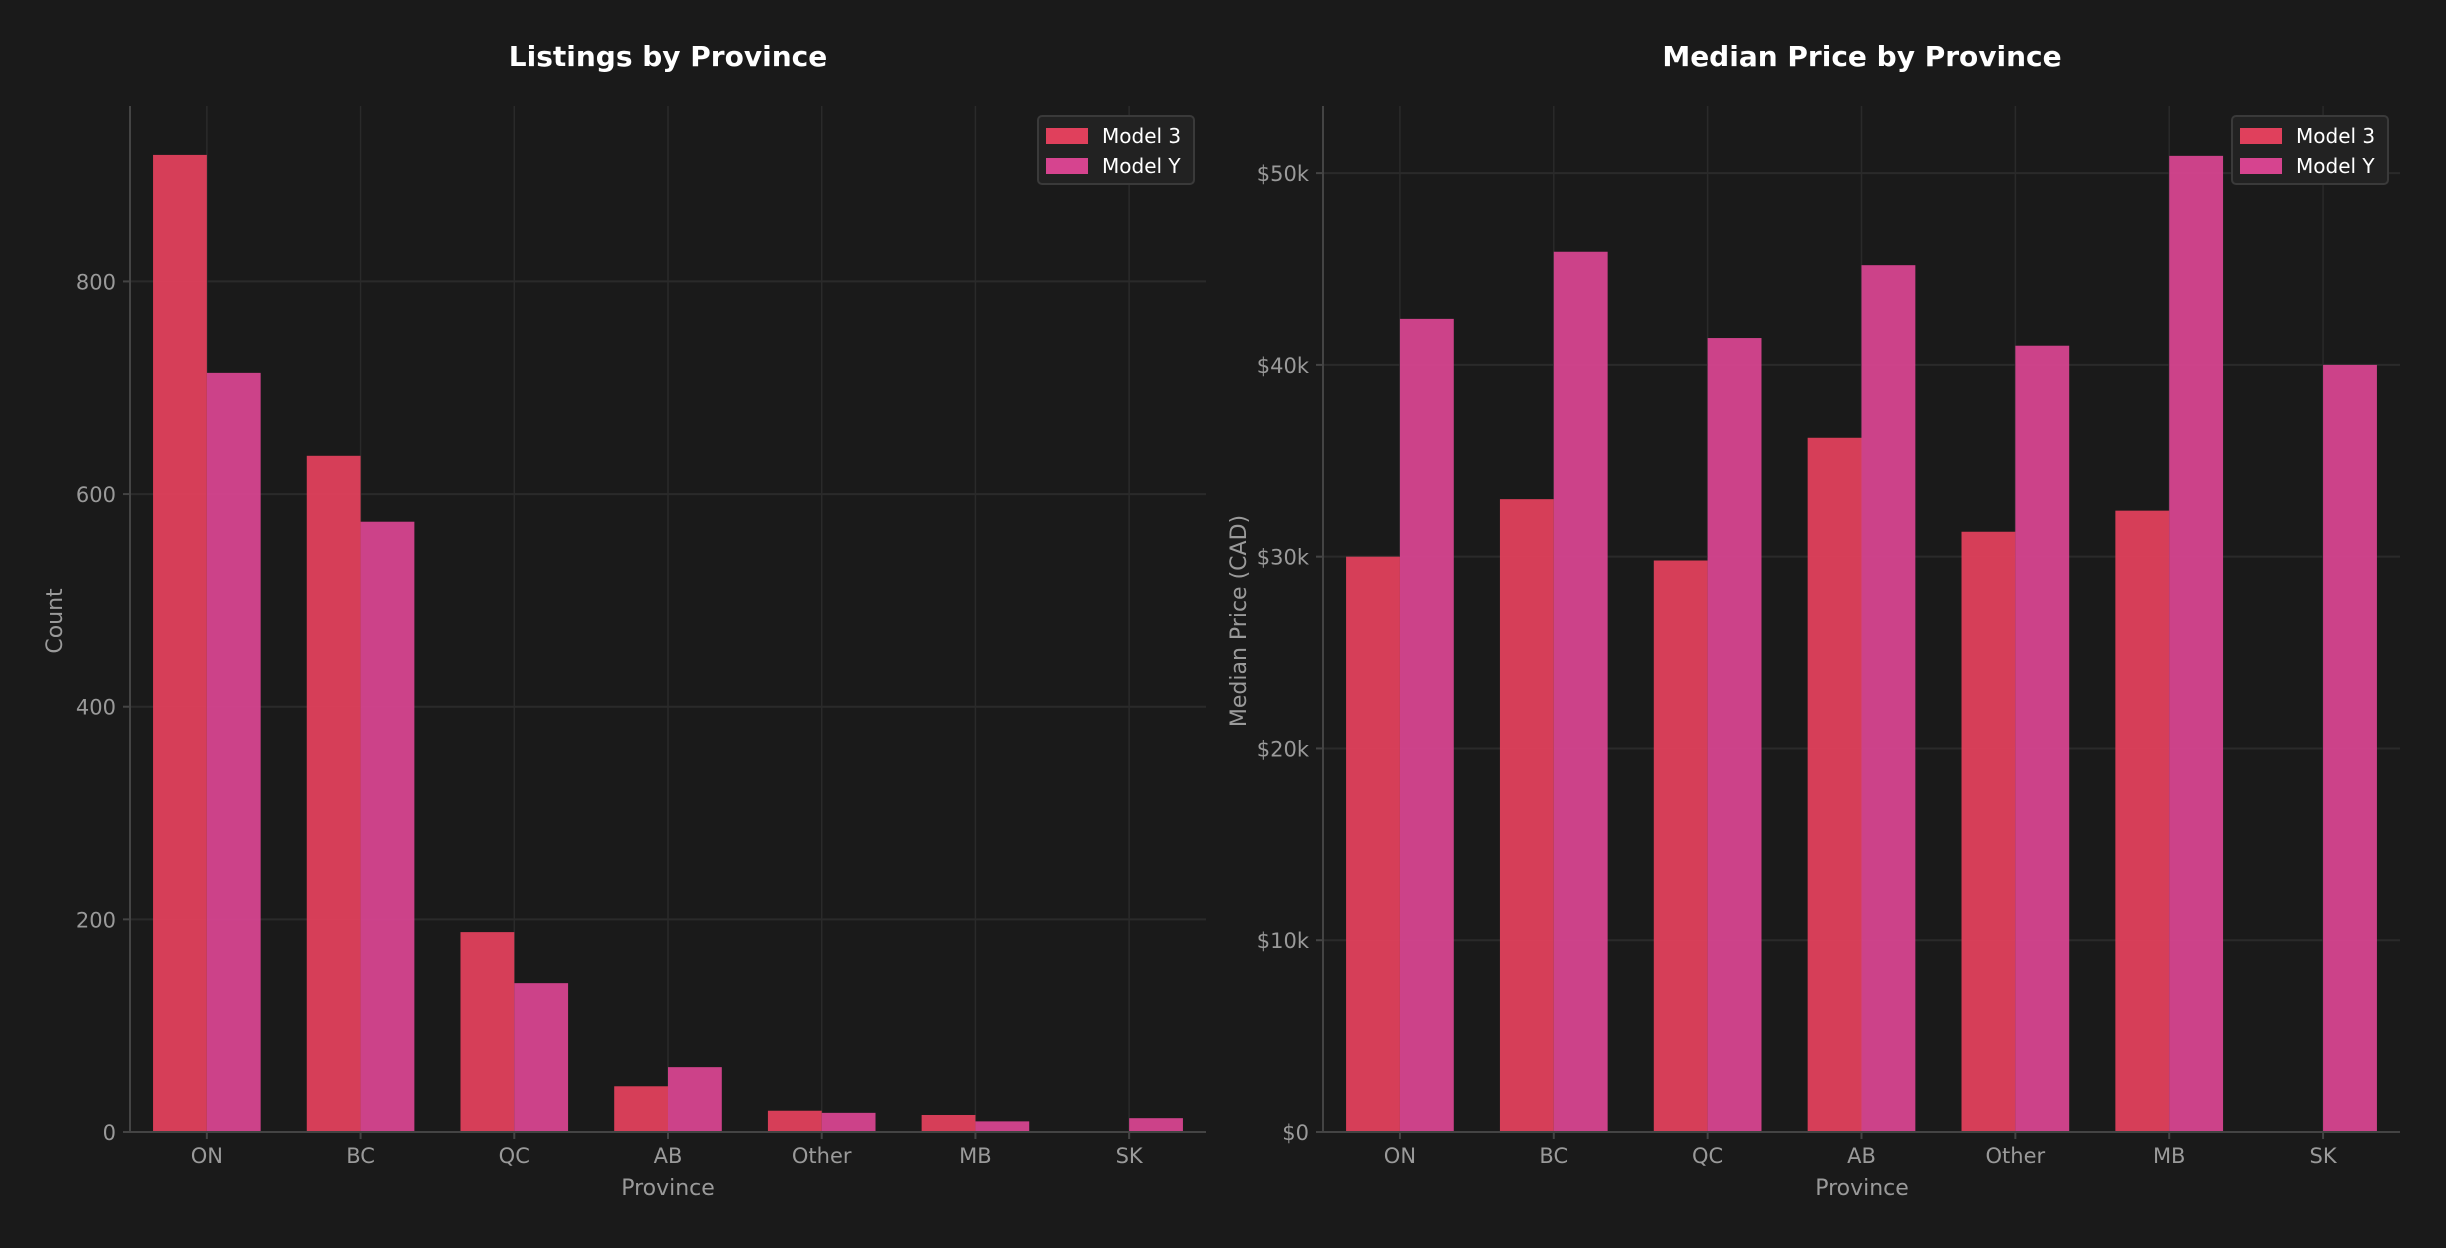  I want to click on y-tick-label: 800, so click(96, 282).